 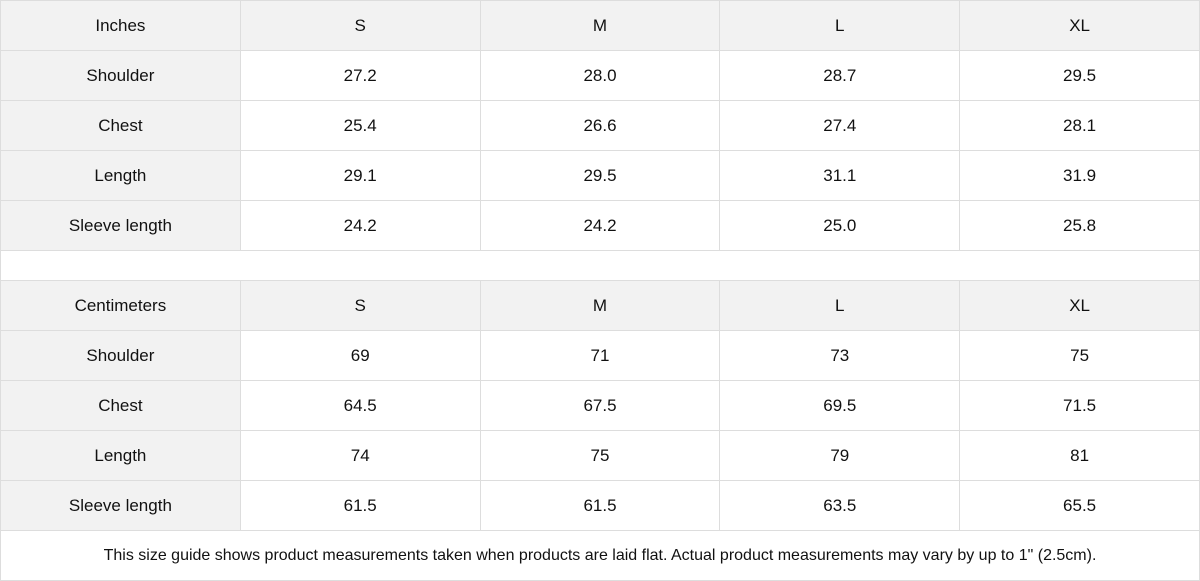 I want to click on measurement-value: 29.1, so click(x=360, y=176).